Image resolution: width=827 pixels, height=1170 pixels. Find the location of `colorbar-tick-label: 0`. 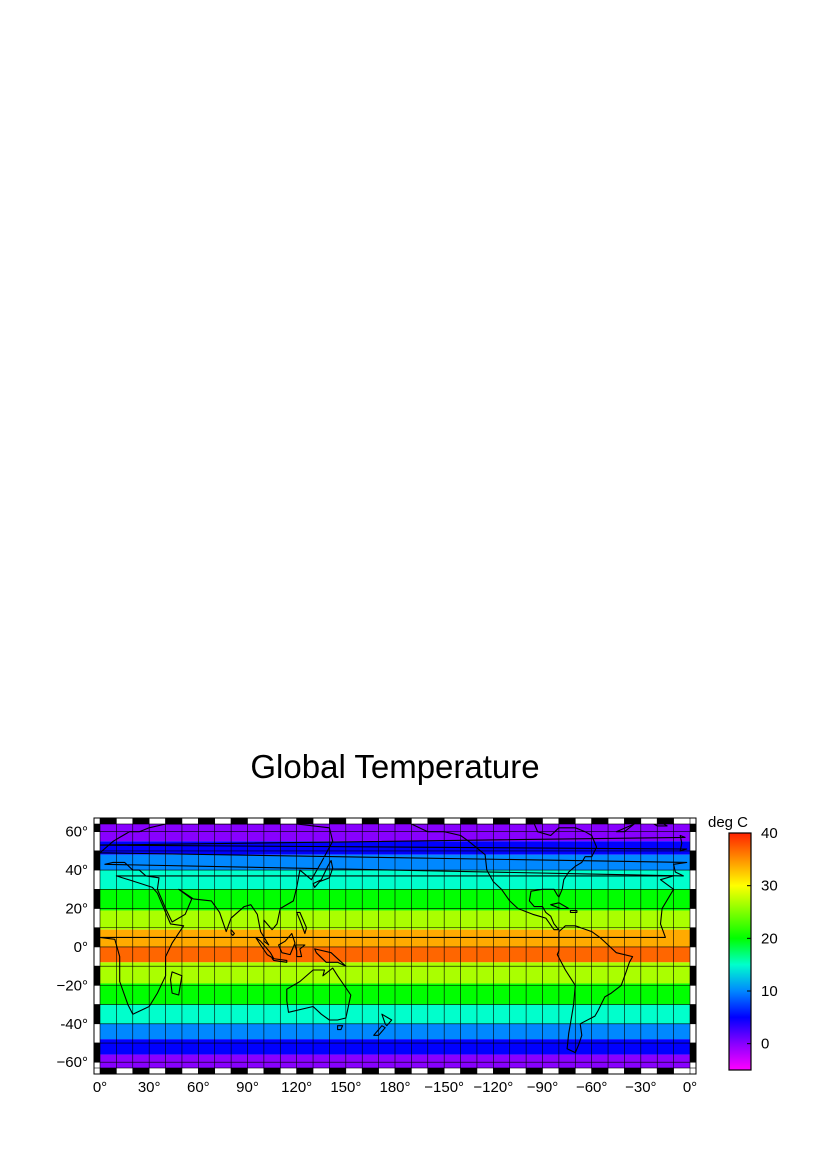

colorbar-tick-label: 0 is located at coordinates (765, 1044).